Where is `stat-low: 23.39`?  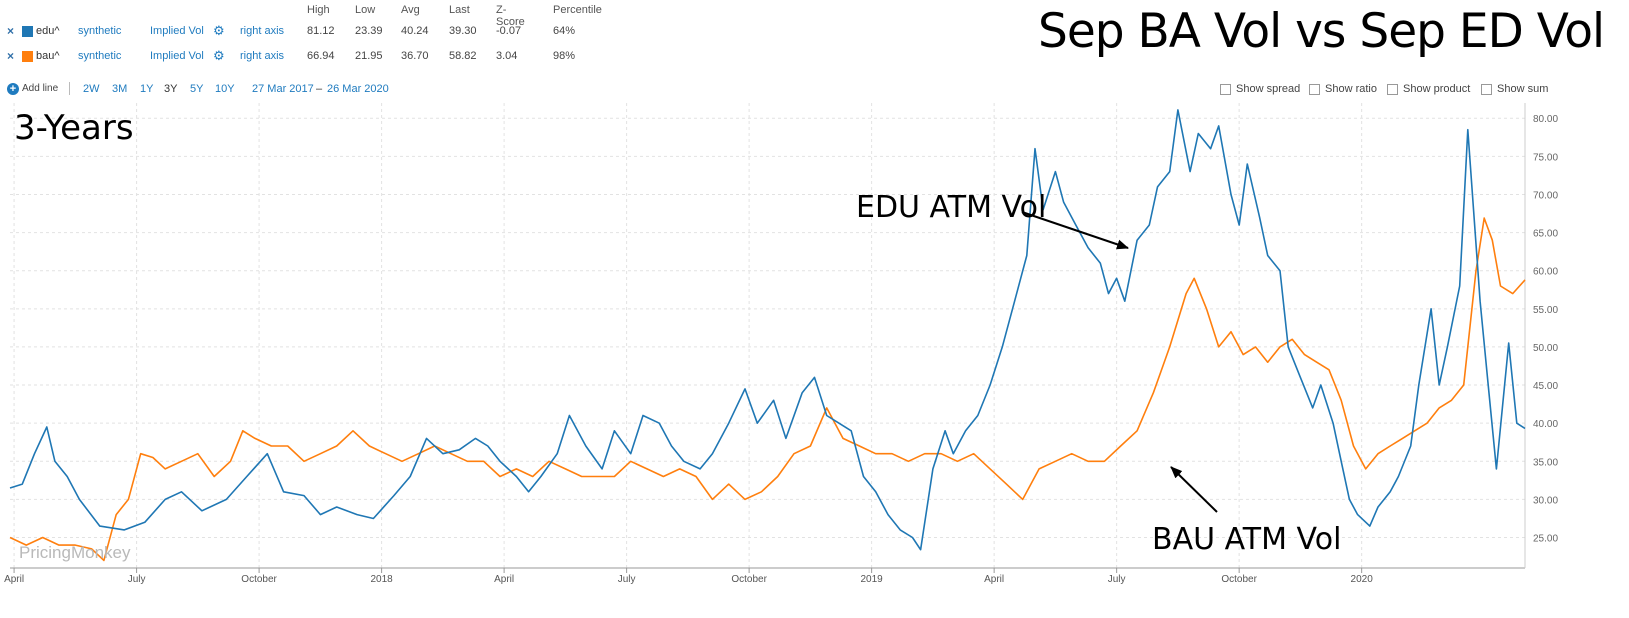 stat-low: 23.39 is located at coordinates (369, 31).